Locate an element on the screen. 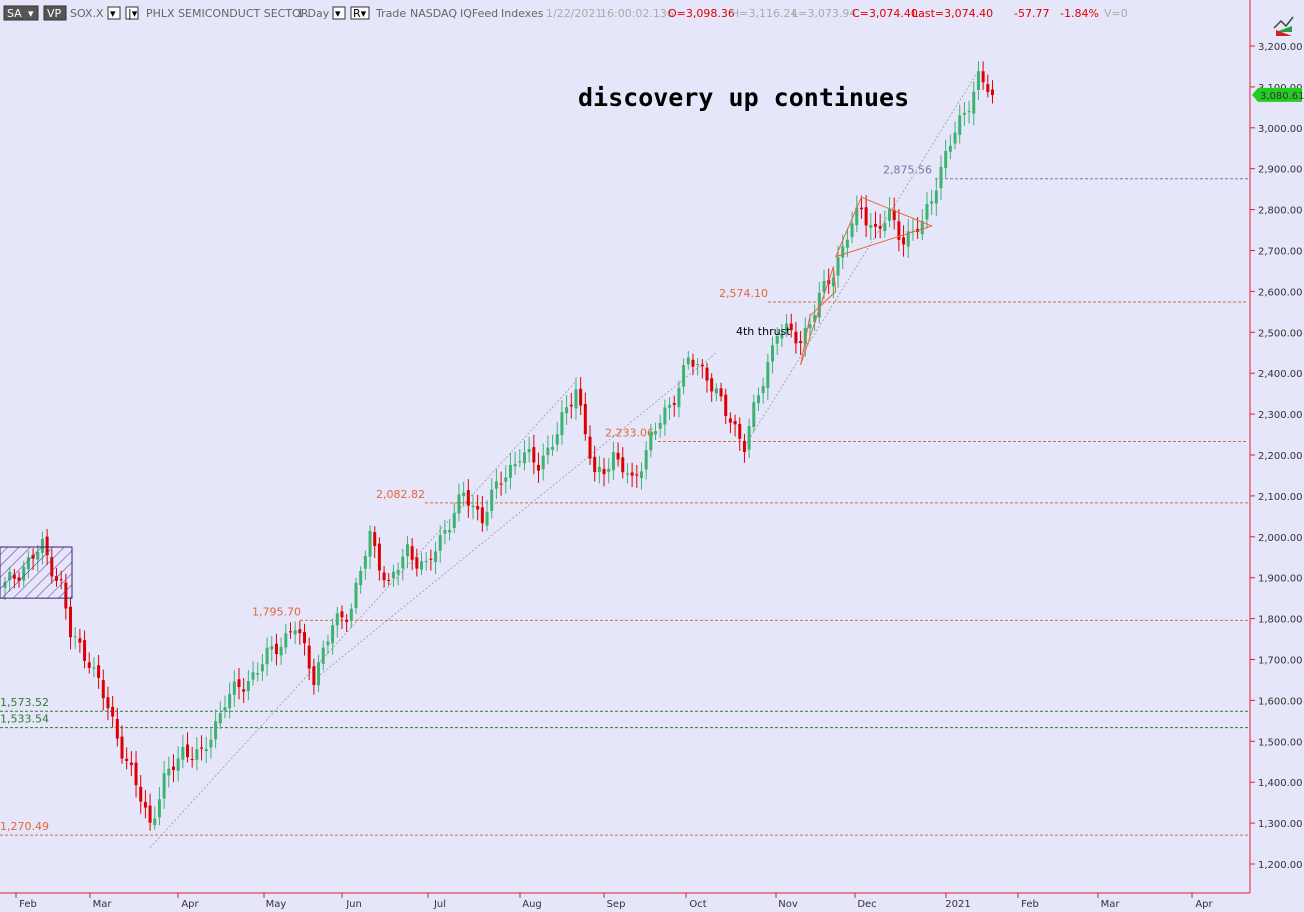 The height and width of the screenshot is (912, 1304). time-tick-label: 2021 is located at coordinates (957, 904).